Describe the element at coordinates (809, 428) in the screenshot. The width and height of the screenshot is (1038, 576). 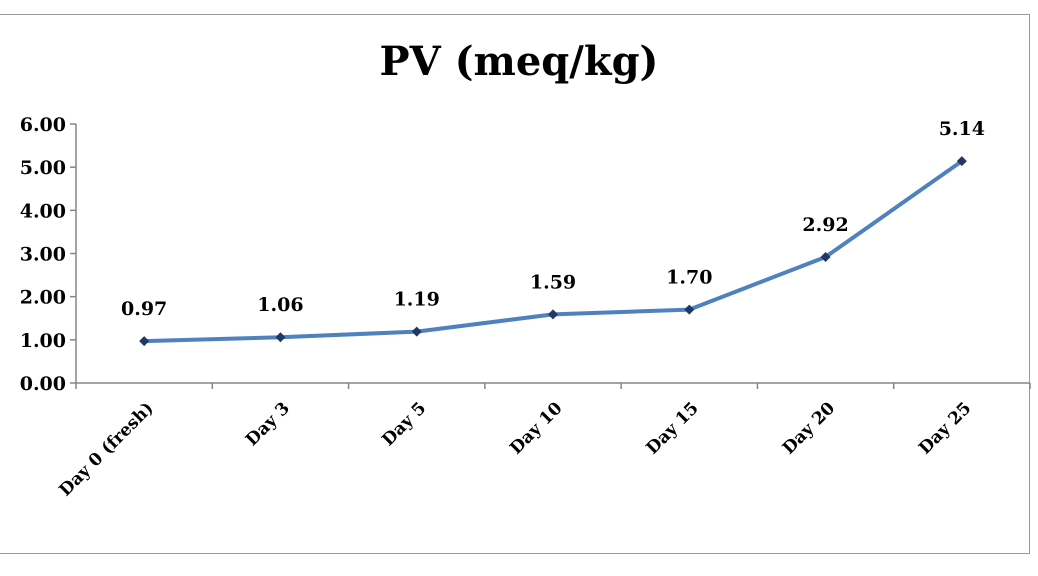
I see `x-tick-label: Day 20` at that location.